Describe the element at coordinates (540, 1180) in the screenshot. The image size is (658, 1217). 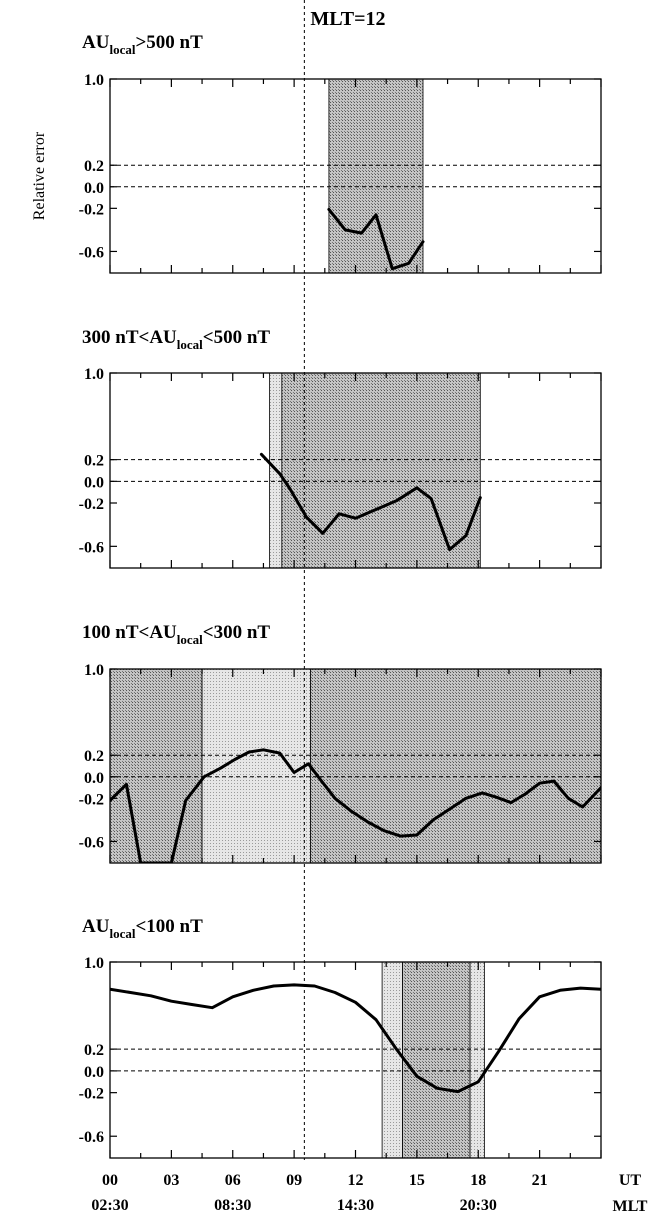
I see `ut-tick-label: 21` at that location.